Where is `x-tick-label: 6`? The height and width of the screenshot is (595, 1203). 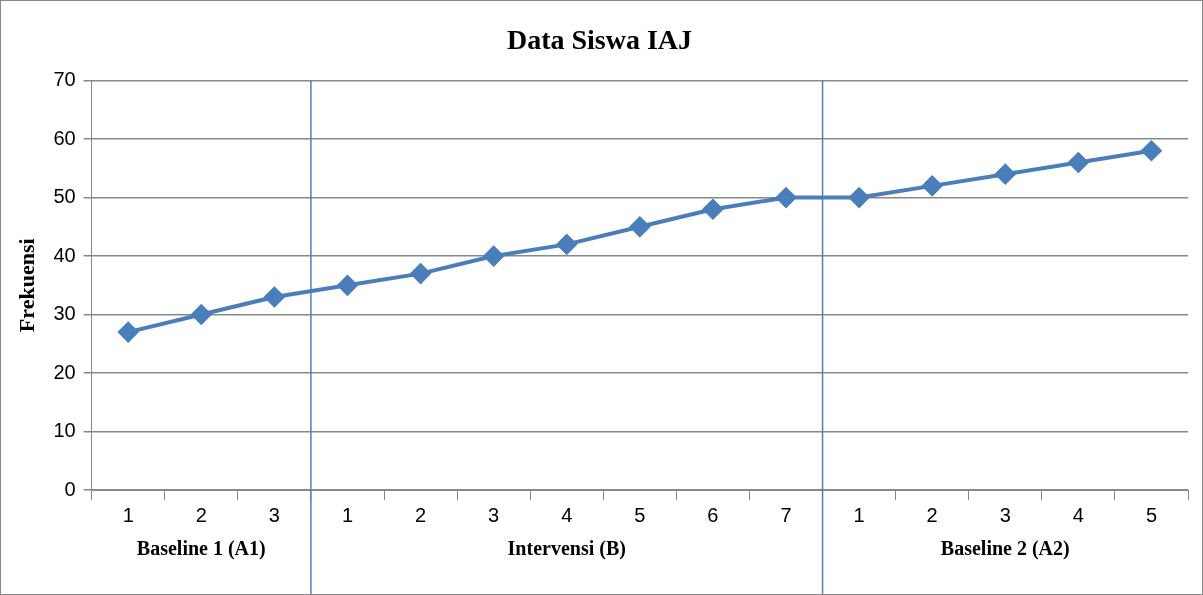
x-tick-label: 6 is located at coordinates (713, 514).